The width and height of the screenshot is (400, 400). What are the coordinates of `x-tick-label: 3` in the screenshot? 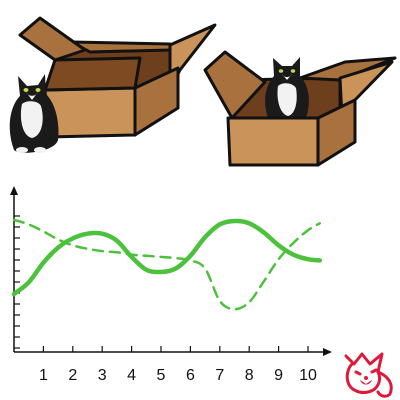 It's located at (102, 375).